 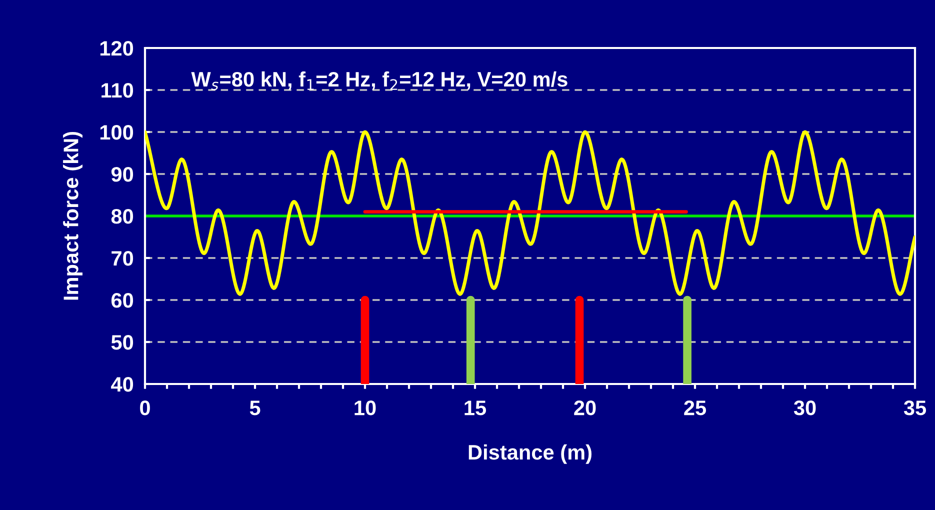 I want to click on y-tick-label: 40, so click(x=122, y=384).